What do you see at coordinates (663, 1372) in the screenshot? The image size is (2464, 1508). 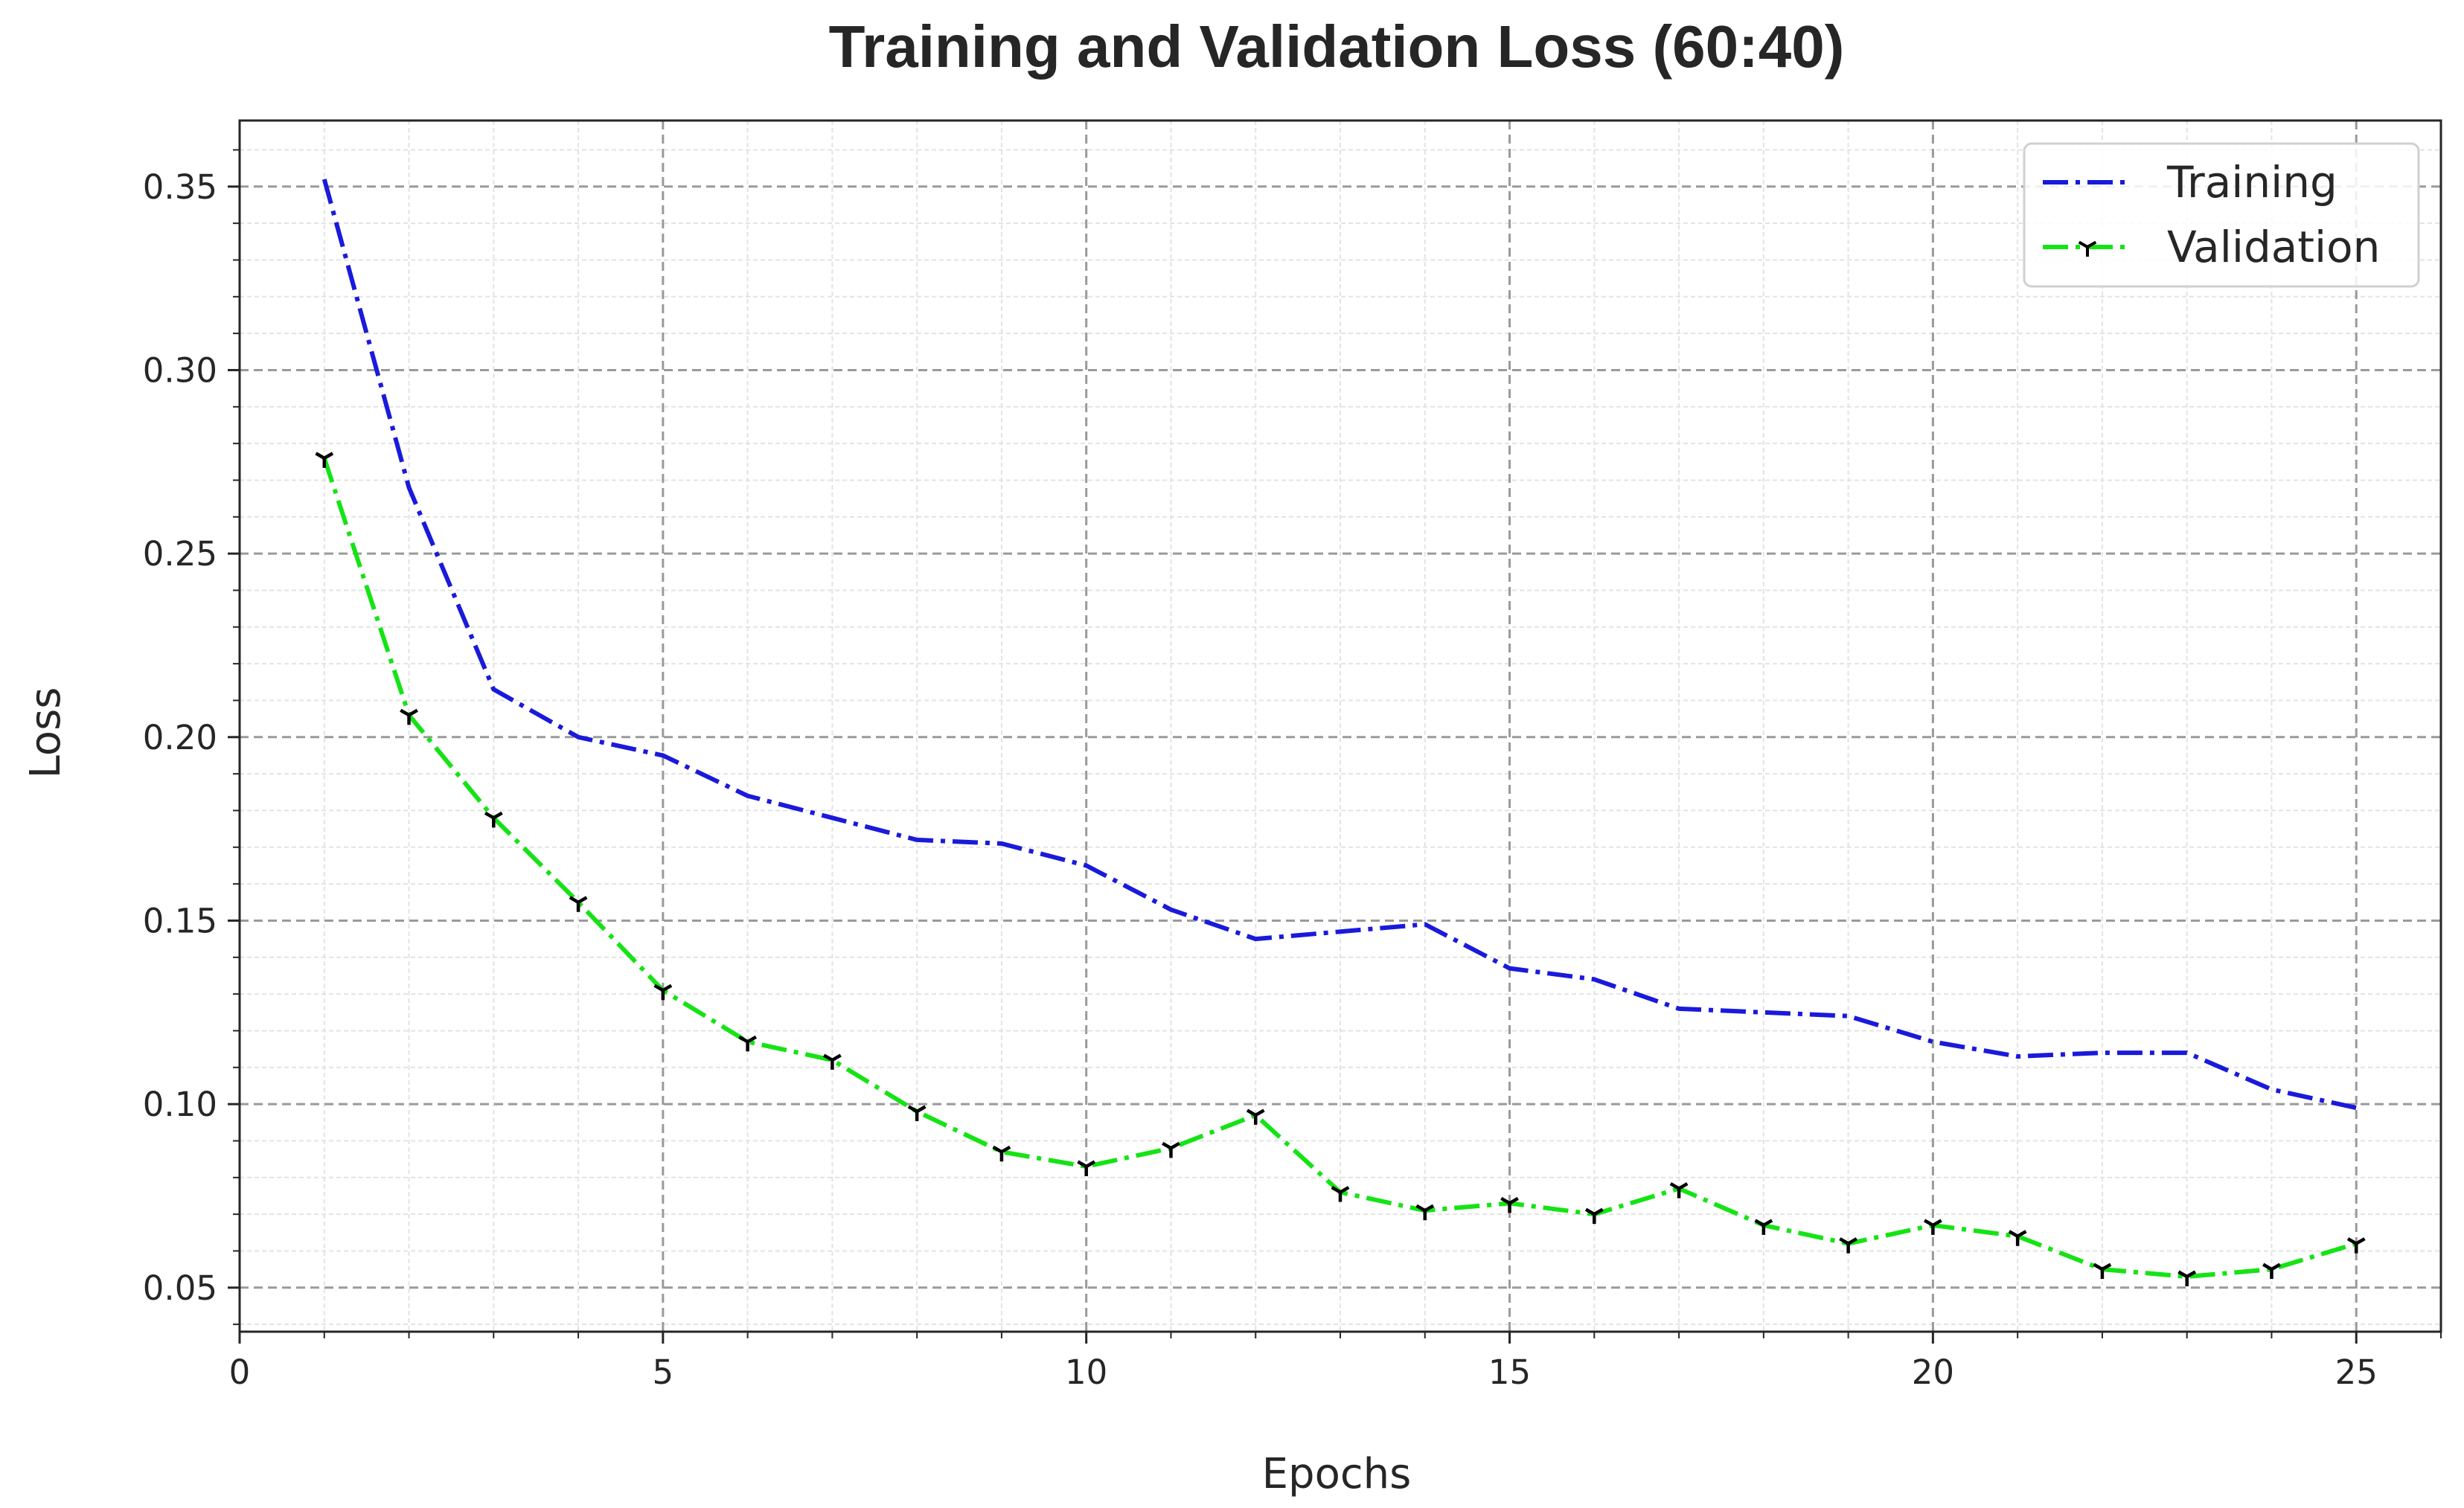 I see `x-tick-label: 5` at bounding box center [663, 1372].